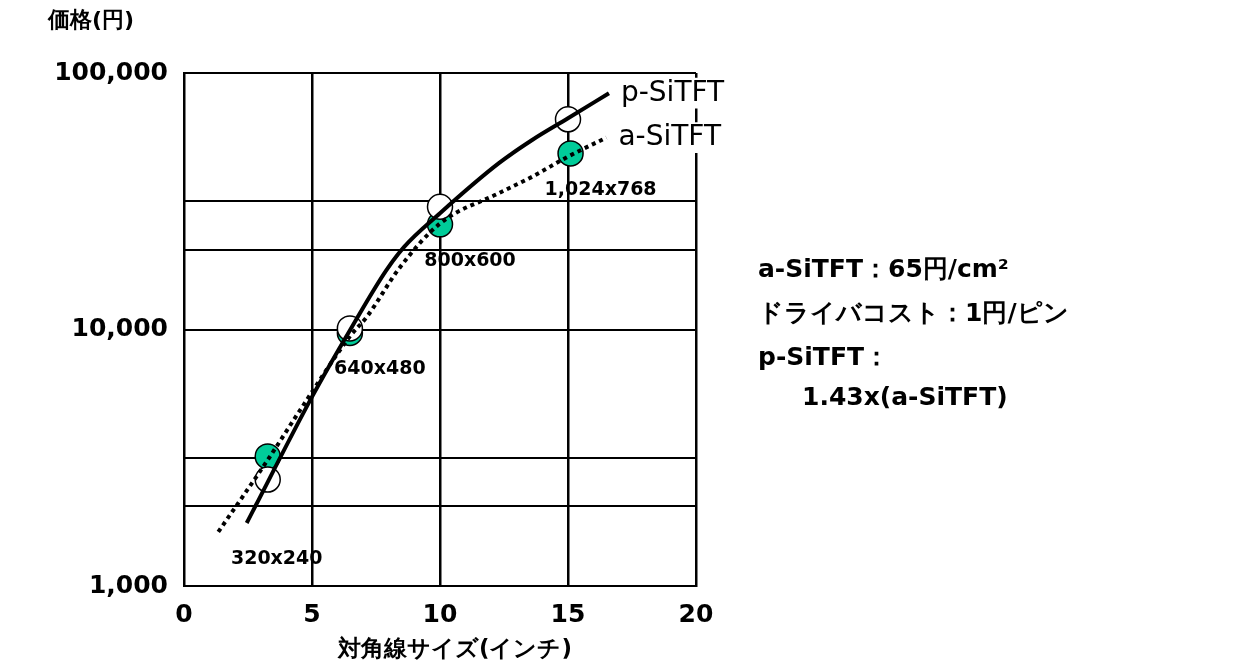 The height and width of the screenshot is (669, 1234). What do you see at coordinates (673, 91) in the screenshot?
I see `series-label: p-SiTFT` at bounding box center [673, 91].